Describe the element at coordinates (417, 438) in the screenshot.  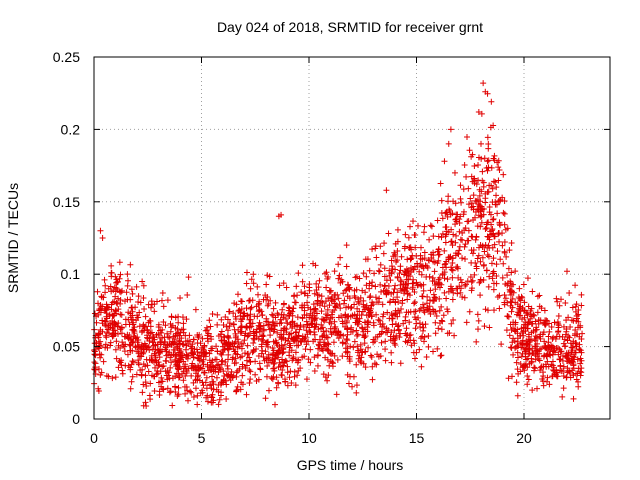
I see `x-tick-label: 15` at that location.